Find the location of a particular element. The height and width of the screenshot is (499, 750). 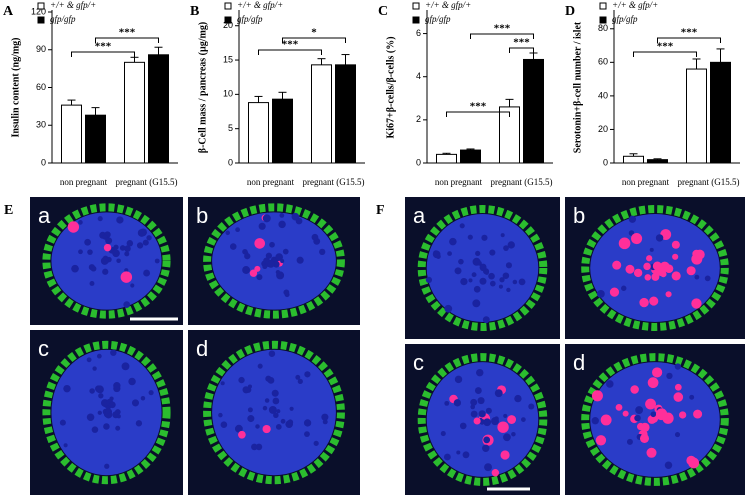

islet-rim is located at coordinates (106, 261).